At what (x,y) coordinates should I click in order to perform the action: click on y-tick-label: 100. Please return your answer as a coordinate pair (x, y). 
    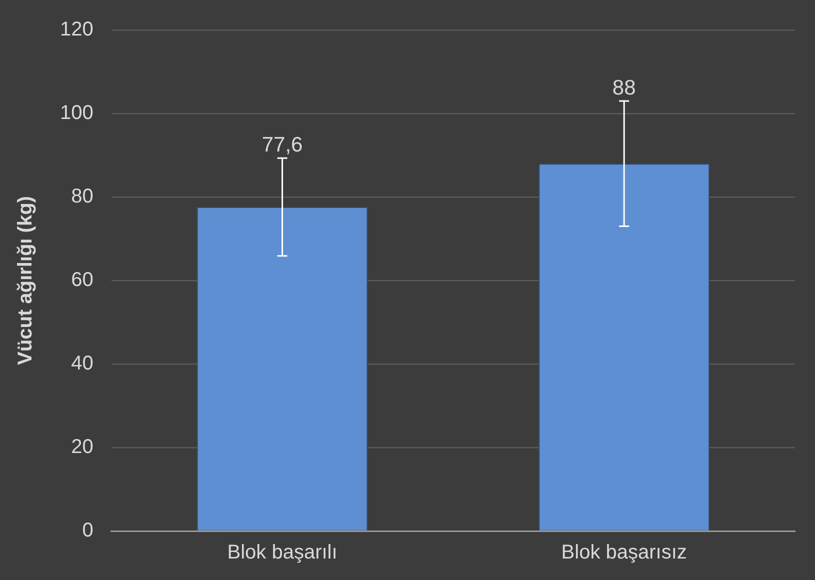
    Looking at the image, I should click on (77, 113).